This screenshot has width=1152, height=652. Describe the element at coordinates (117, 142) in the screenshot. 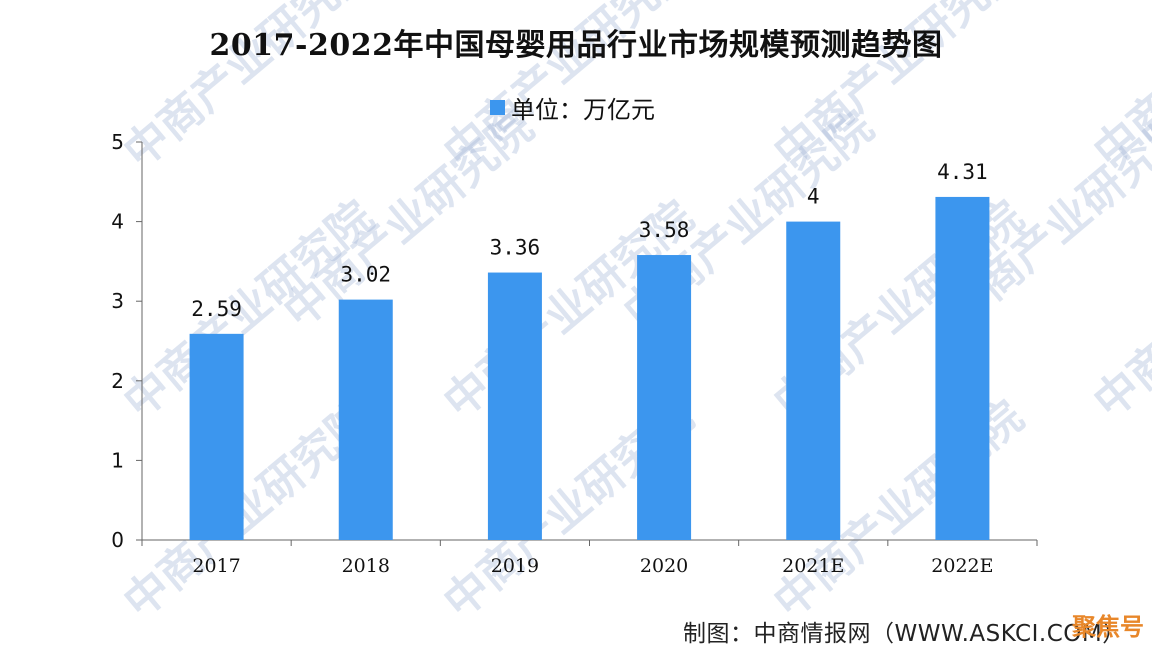

I see `y-tick-label: 5` at that location.